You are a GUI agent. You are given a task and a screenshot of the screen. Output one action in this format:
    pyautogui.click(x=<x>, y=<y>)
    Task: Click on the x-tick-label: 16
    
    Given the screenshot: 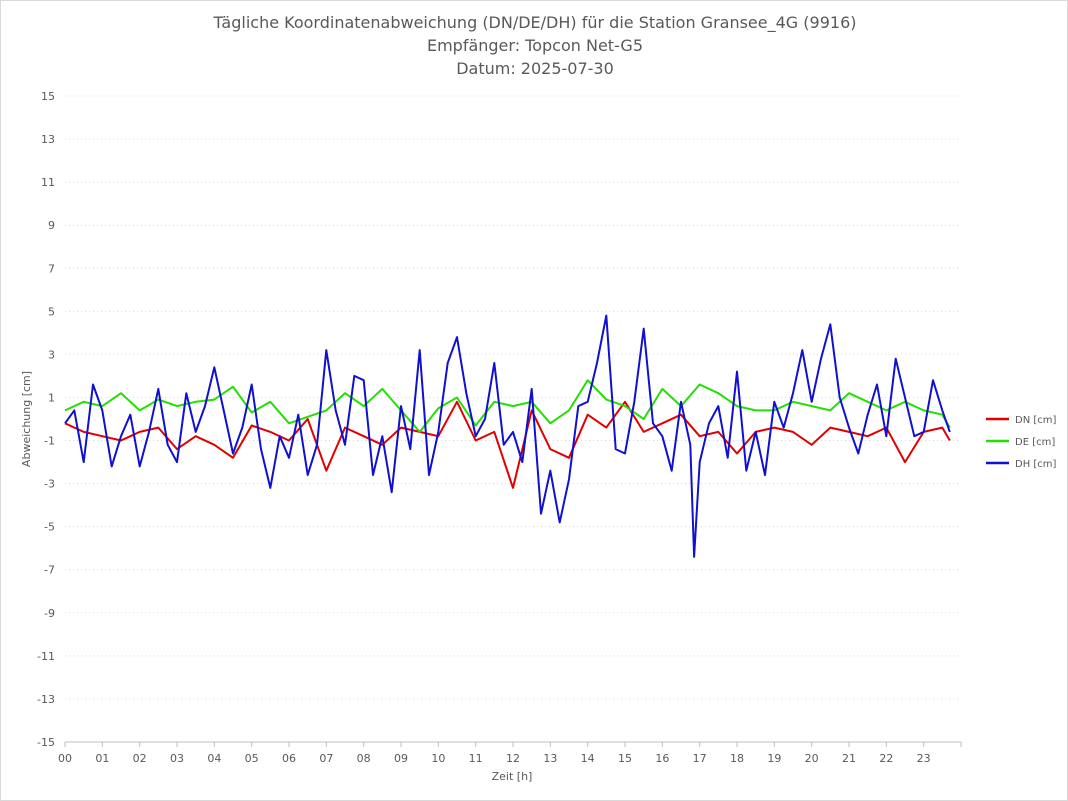 What is the action you would take?
    pyautogui.click(x=662, y=758)
    